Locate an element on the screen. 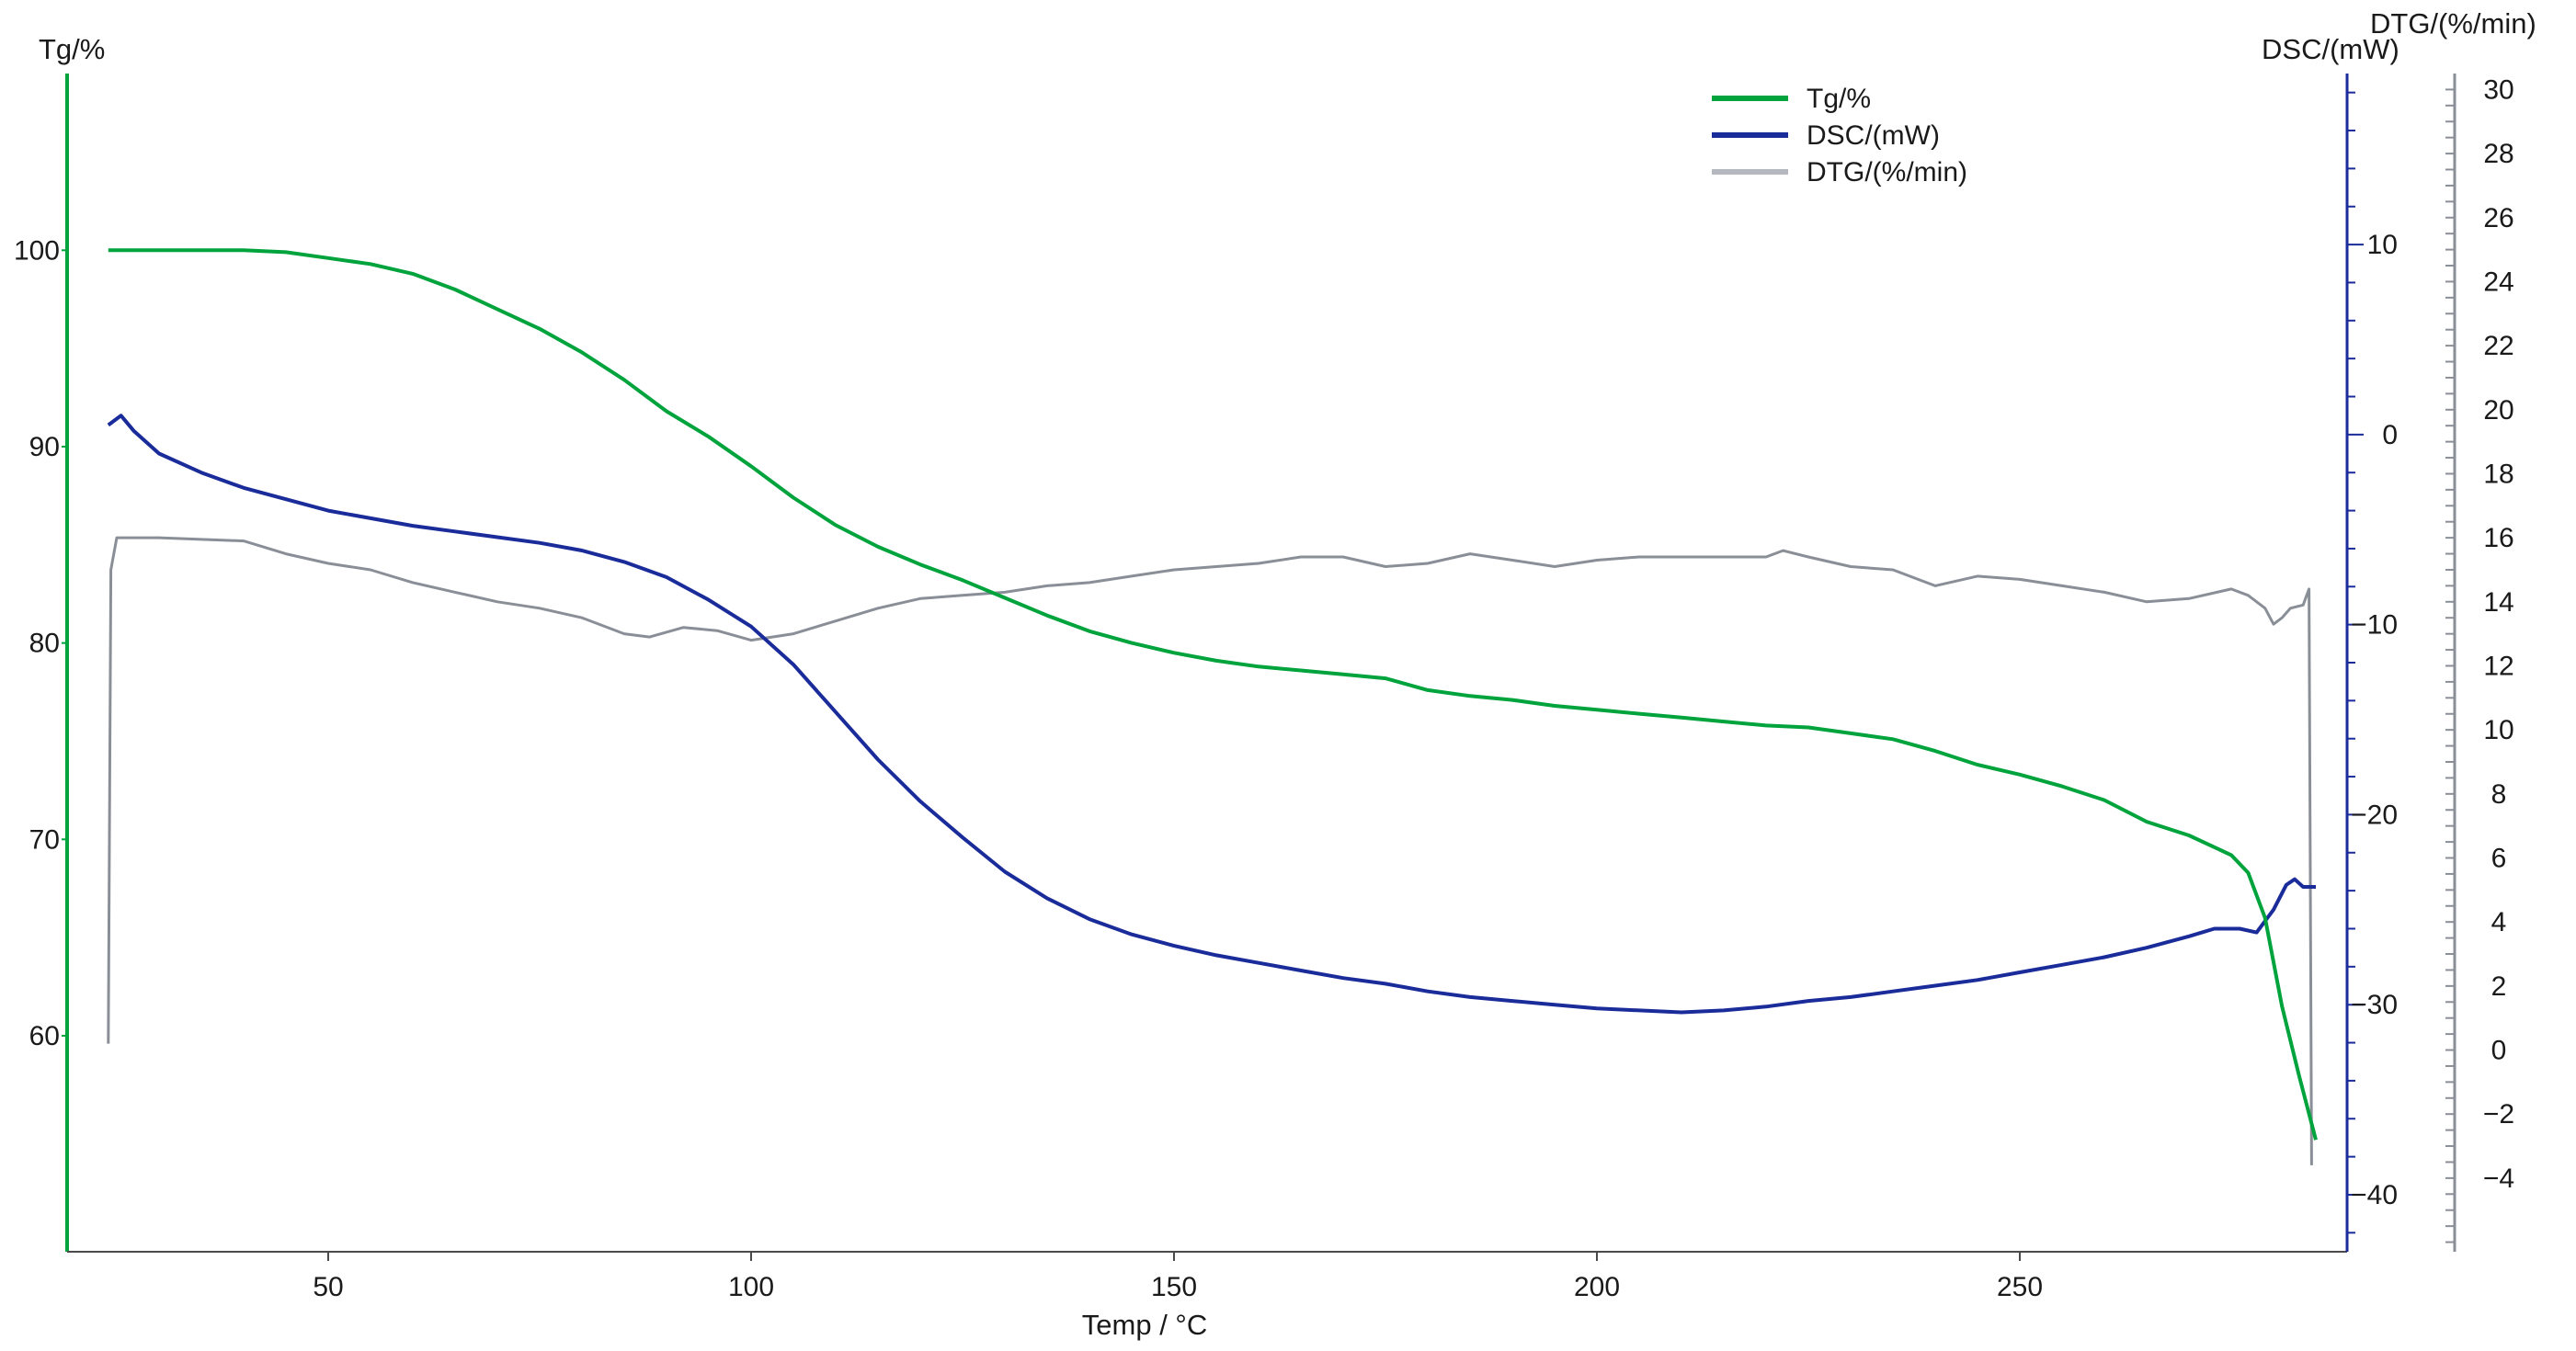 This screenshot has height=1351, width=2576. dtg-axis-title: DTG/(%/min) is located at coordinates (2453, 23).